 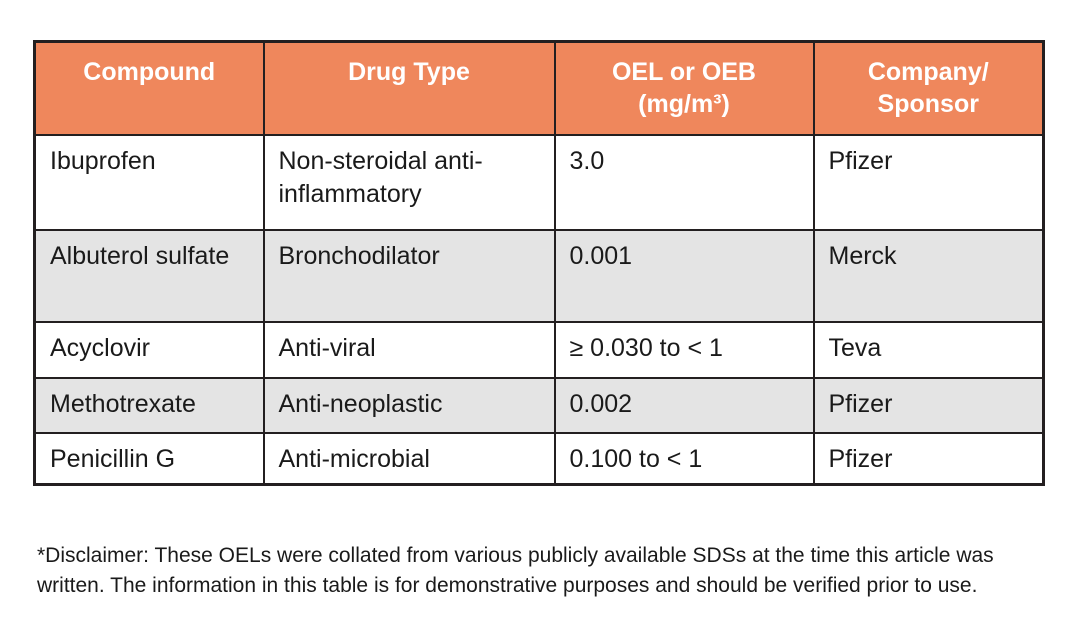 I want to click on cell-compound: Acyclovir, so click(x=149, y=349).